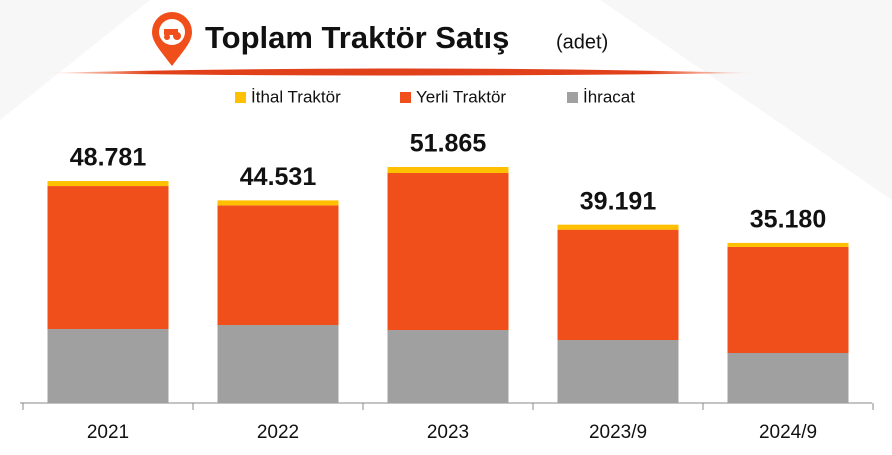  Describe the element at coordinates (357, 37) in the screenshot. I see `chart-title: Toplam Traktör Satış` at that location.